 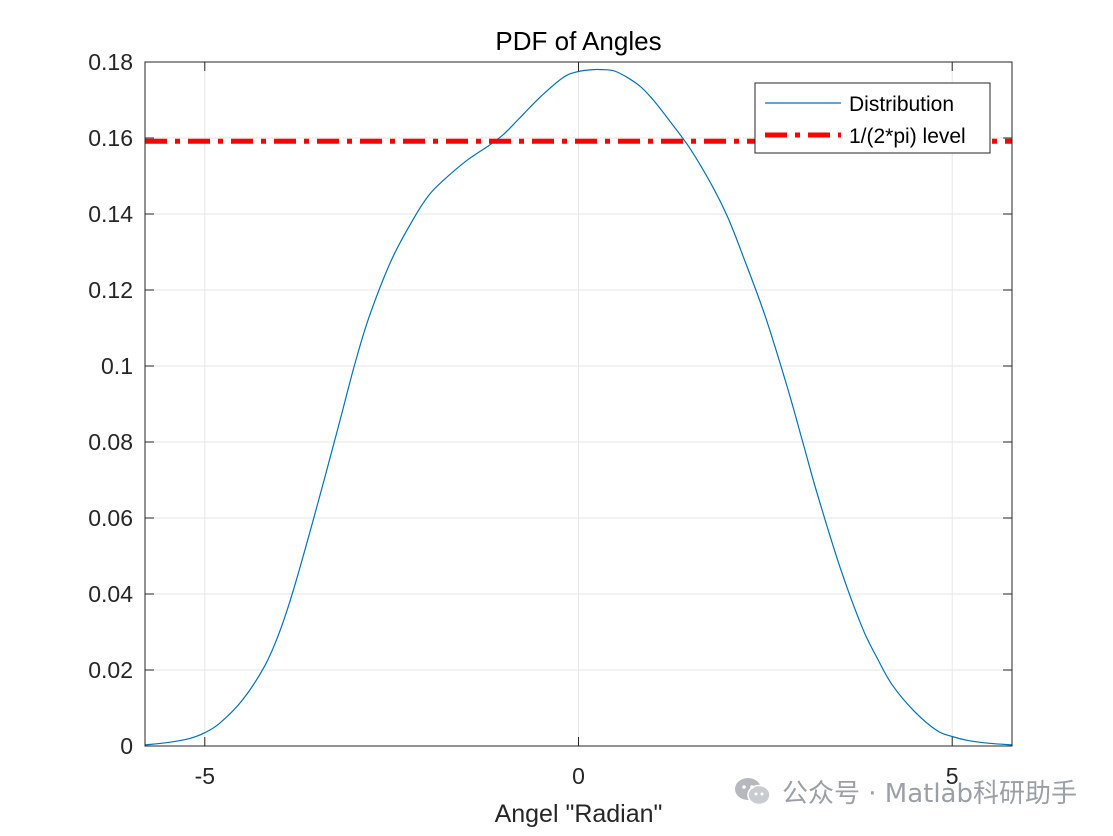 What do you see at coordinates (110, 62) in the screenshot?
I see `y-tick-label-9: 0.18` at bounding box center [110, 62].